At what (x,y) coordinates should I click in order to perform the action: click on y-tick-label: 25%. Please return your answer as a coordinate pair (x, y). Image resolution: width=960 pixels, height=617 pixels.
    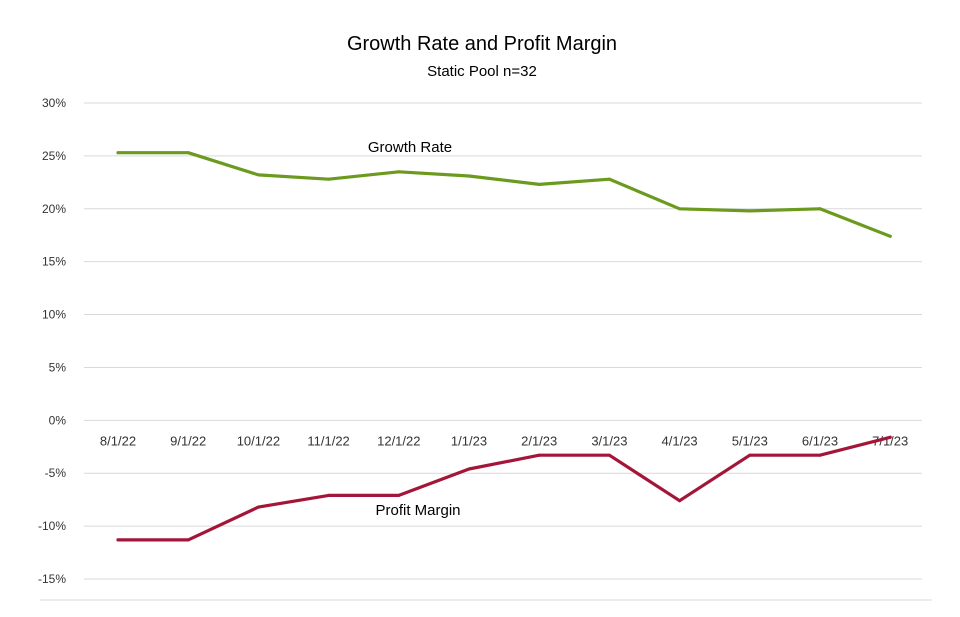
    Looking at the image, I should click on (54, 156).